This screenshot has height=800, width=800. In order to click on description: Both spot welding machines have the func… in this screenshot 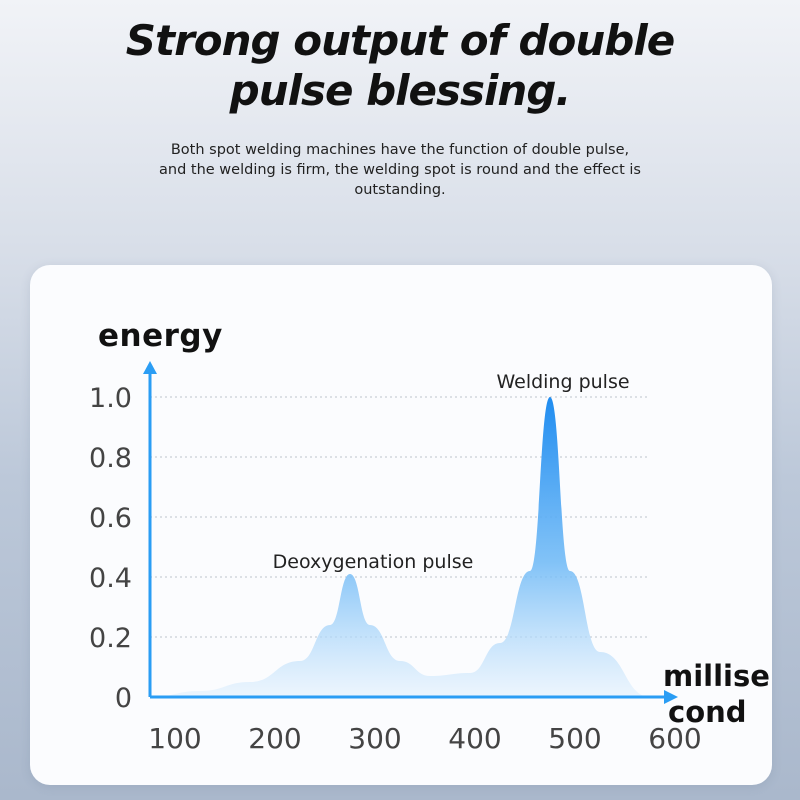, I will do `click(400, 170)`.